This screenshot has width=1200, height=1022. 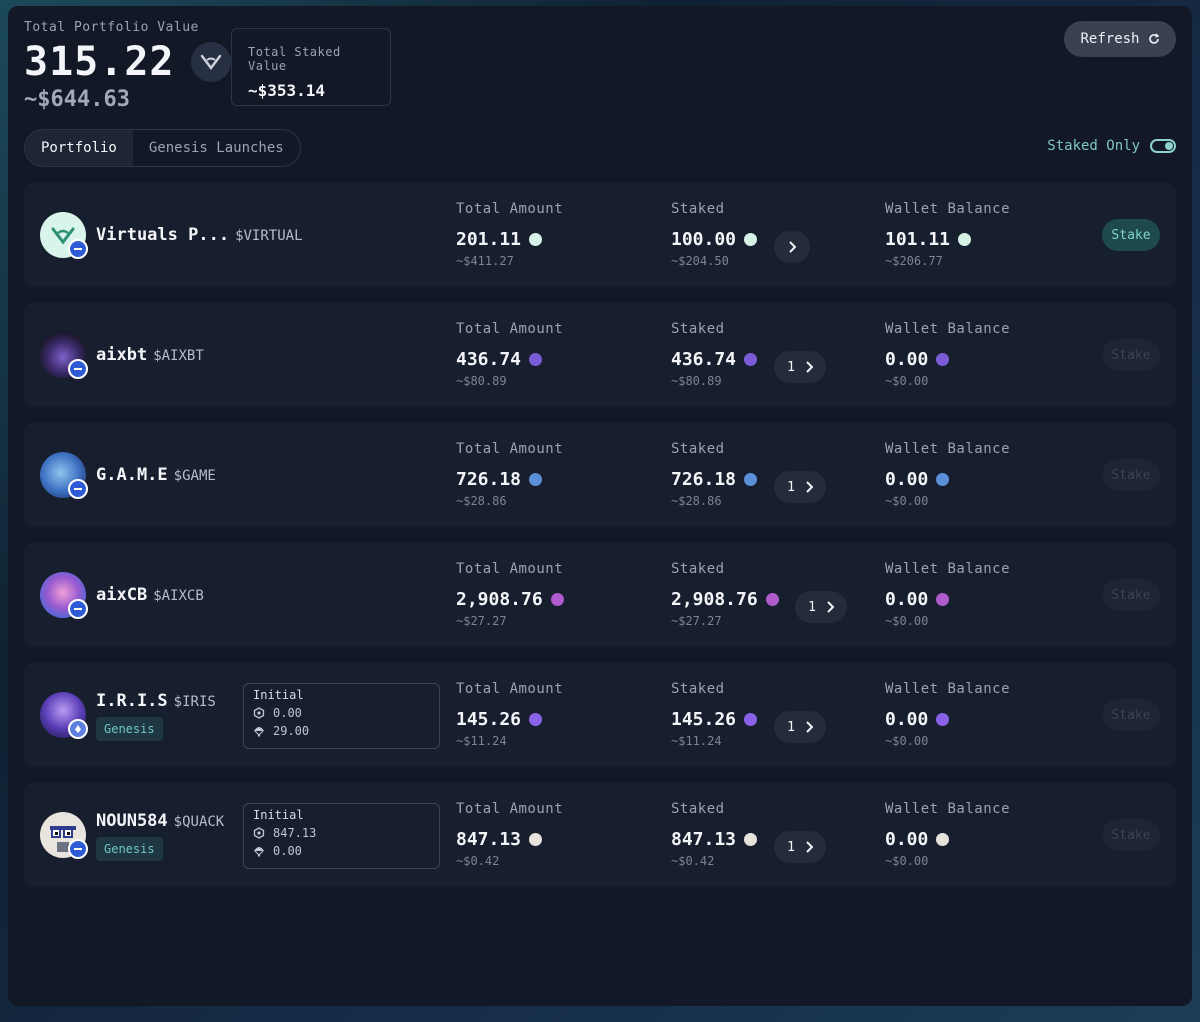 I want to click on staked-cell: Staked 847.13 ~$0.42, so click(x=714, y=834).